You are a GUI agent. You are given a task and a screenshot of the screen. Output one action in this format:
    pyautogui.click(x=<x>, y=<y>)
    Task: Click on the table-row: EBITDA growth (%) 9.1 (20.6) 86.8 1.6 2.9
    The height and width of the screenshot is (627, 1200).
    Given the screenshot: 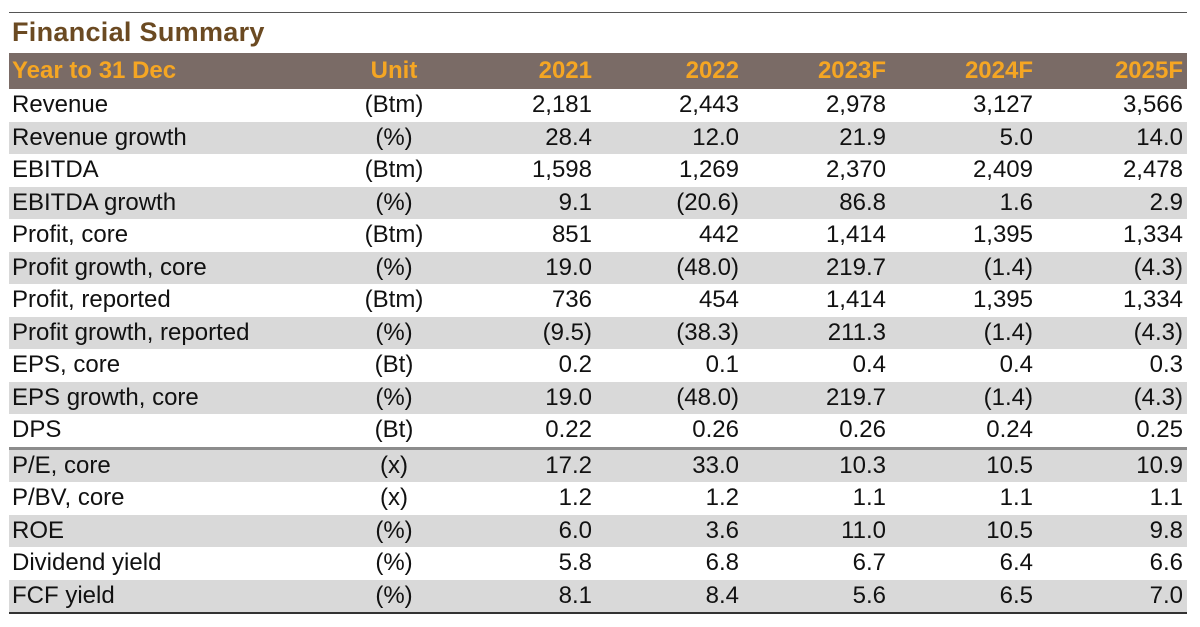 What is the action you would take?
    pyautogui.click(x=598, y=202)
    